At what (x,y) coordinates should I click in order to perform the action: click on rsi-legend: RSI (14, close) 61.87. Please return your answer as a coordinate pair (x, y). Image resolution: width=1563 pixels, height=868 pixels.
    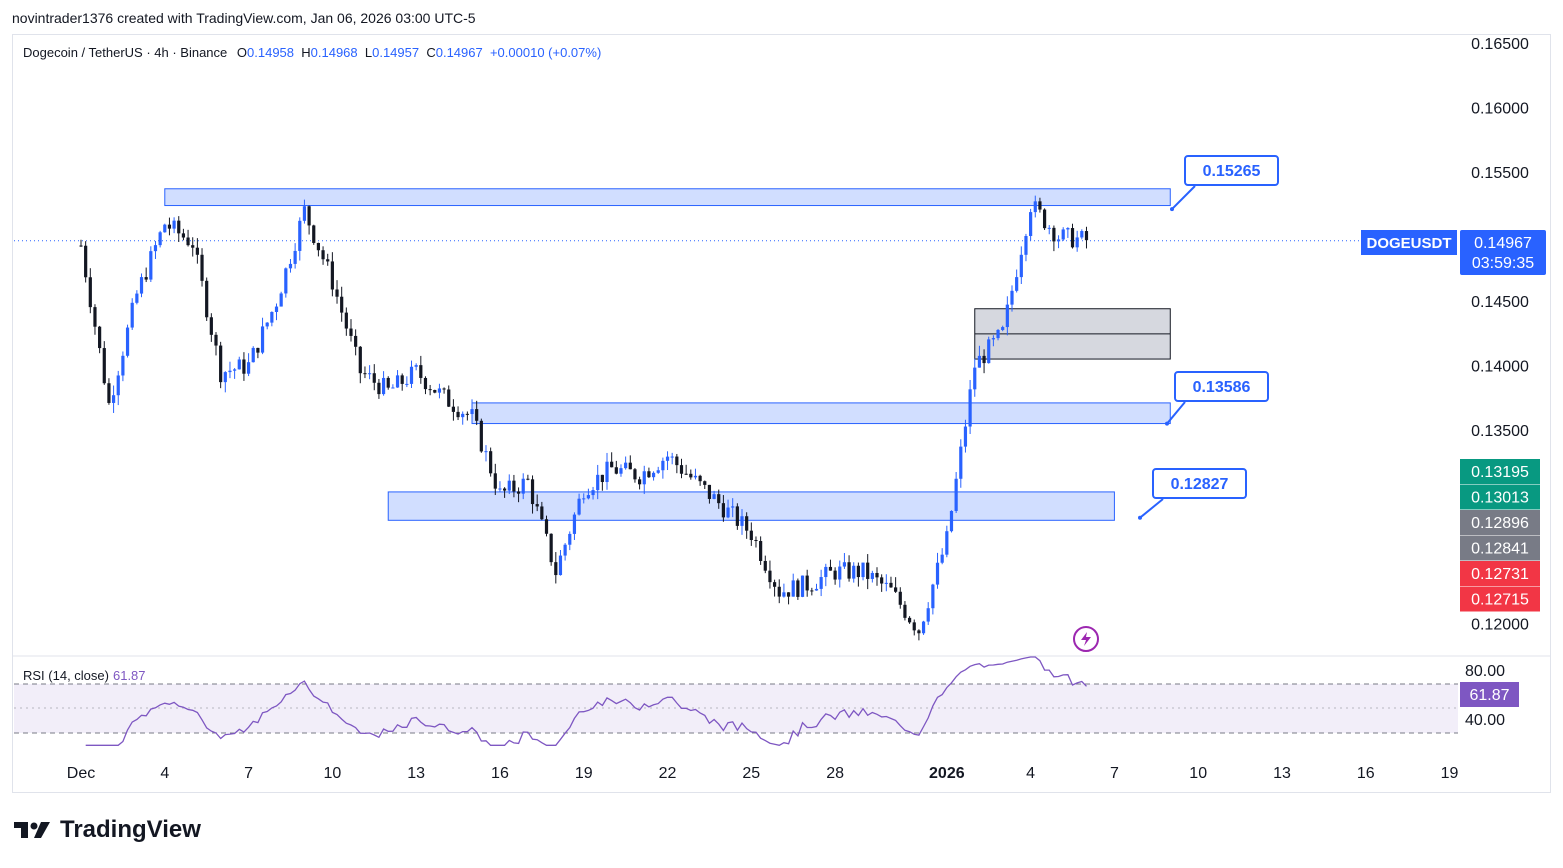
    Looking at the image, I should click on (84, 675).